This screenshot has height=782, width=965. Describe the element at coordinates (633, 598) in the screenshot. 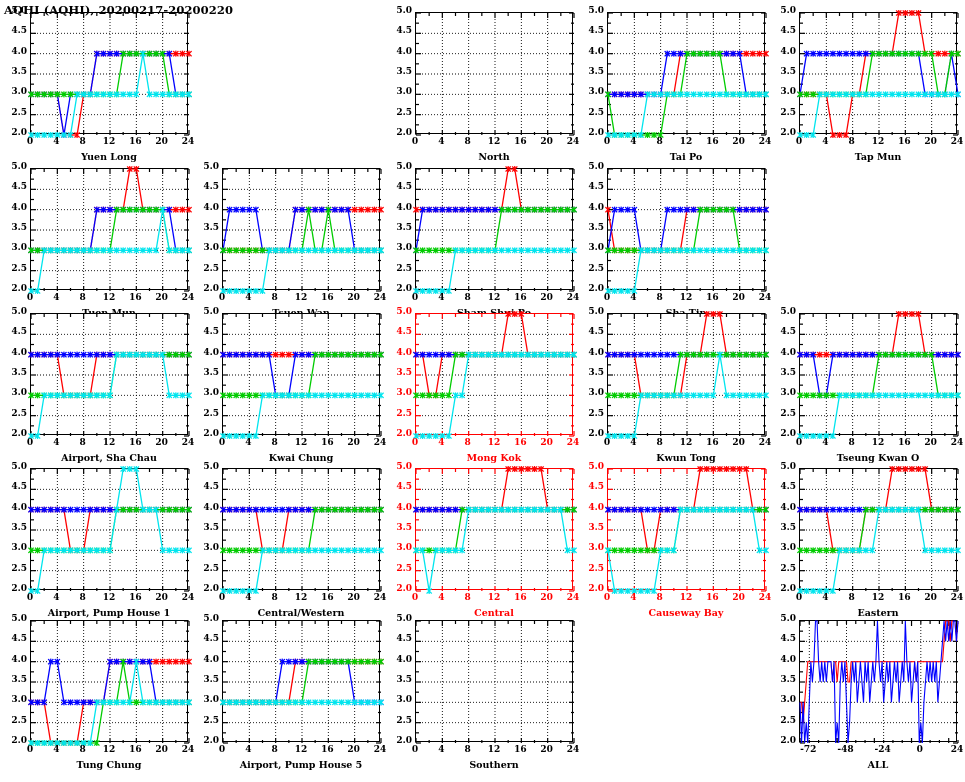

I see `x-tick-label: 4` at that location.